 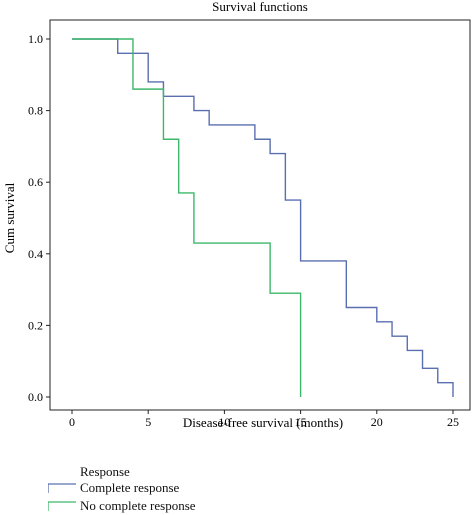 I want to click on y-axis-label: Cum survival, so click(x=9, y=217).